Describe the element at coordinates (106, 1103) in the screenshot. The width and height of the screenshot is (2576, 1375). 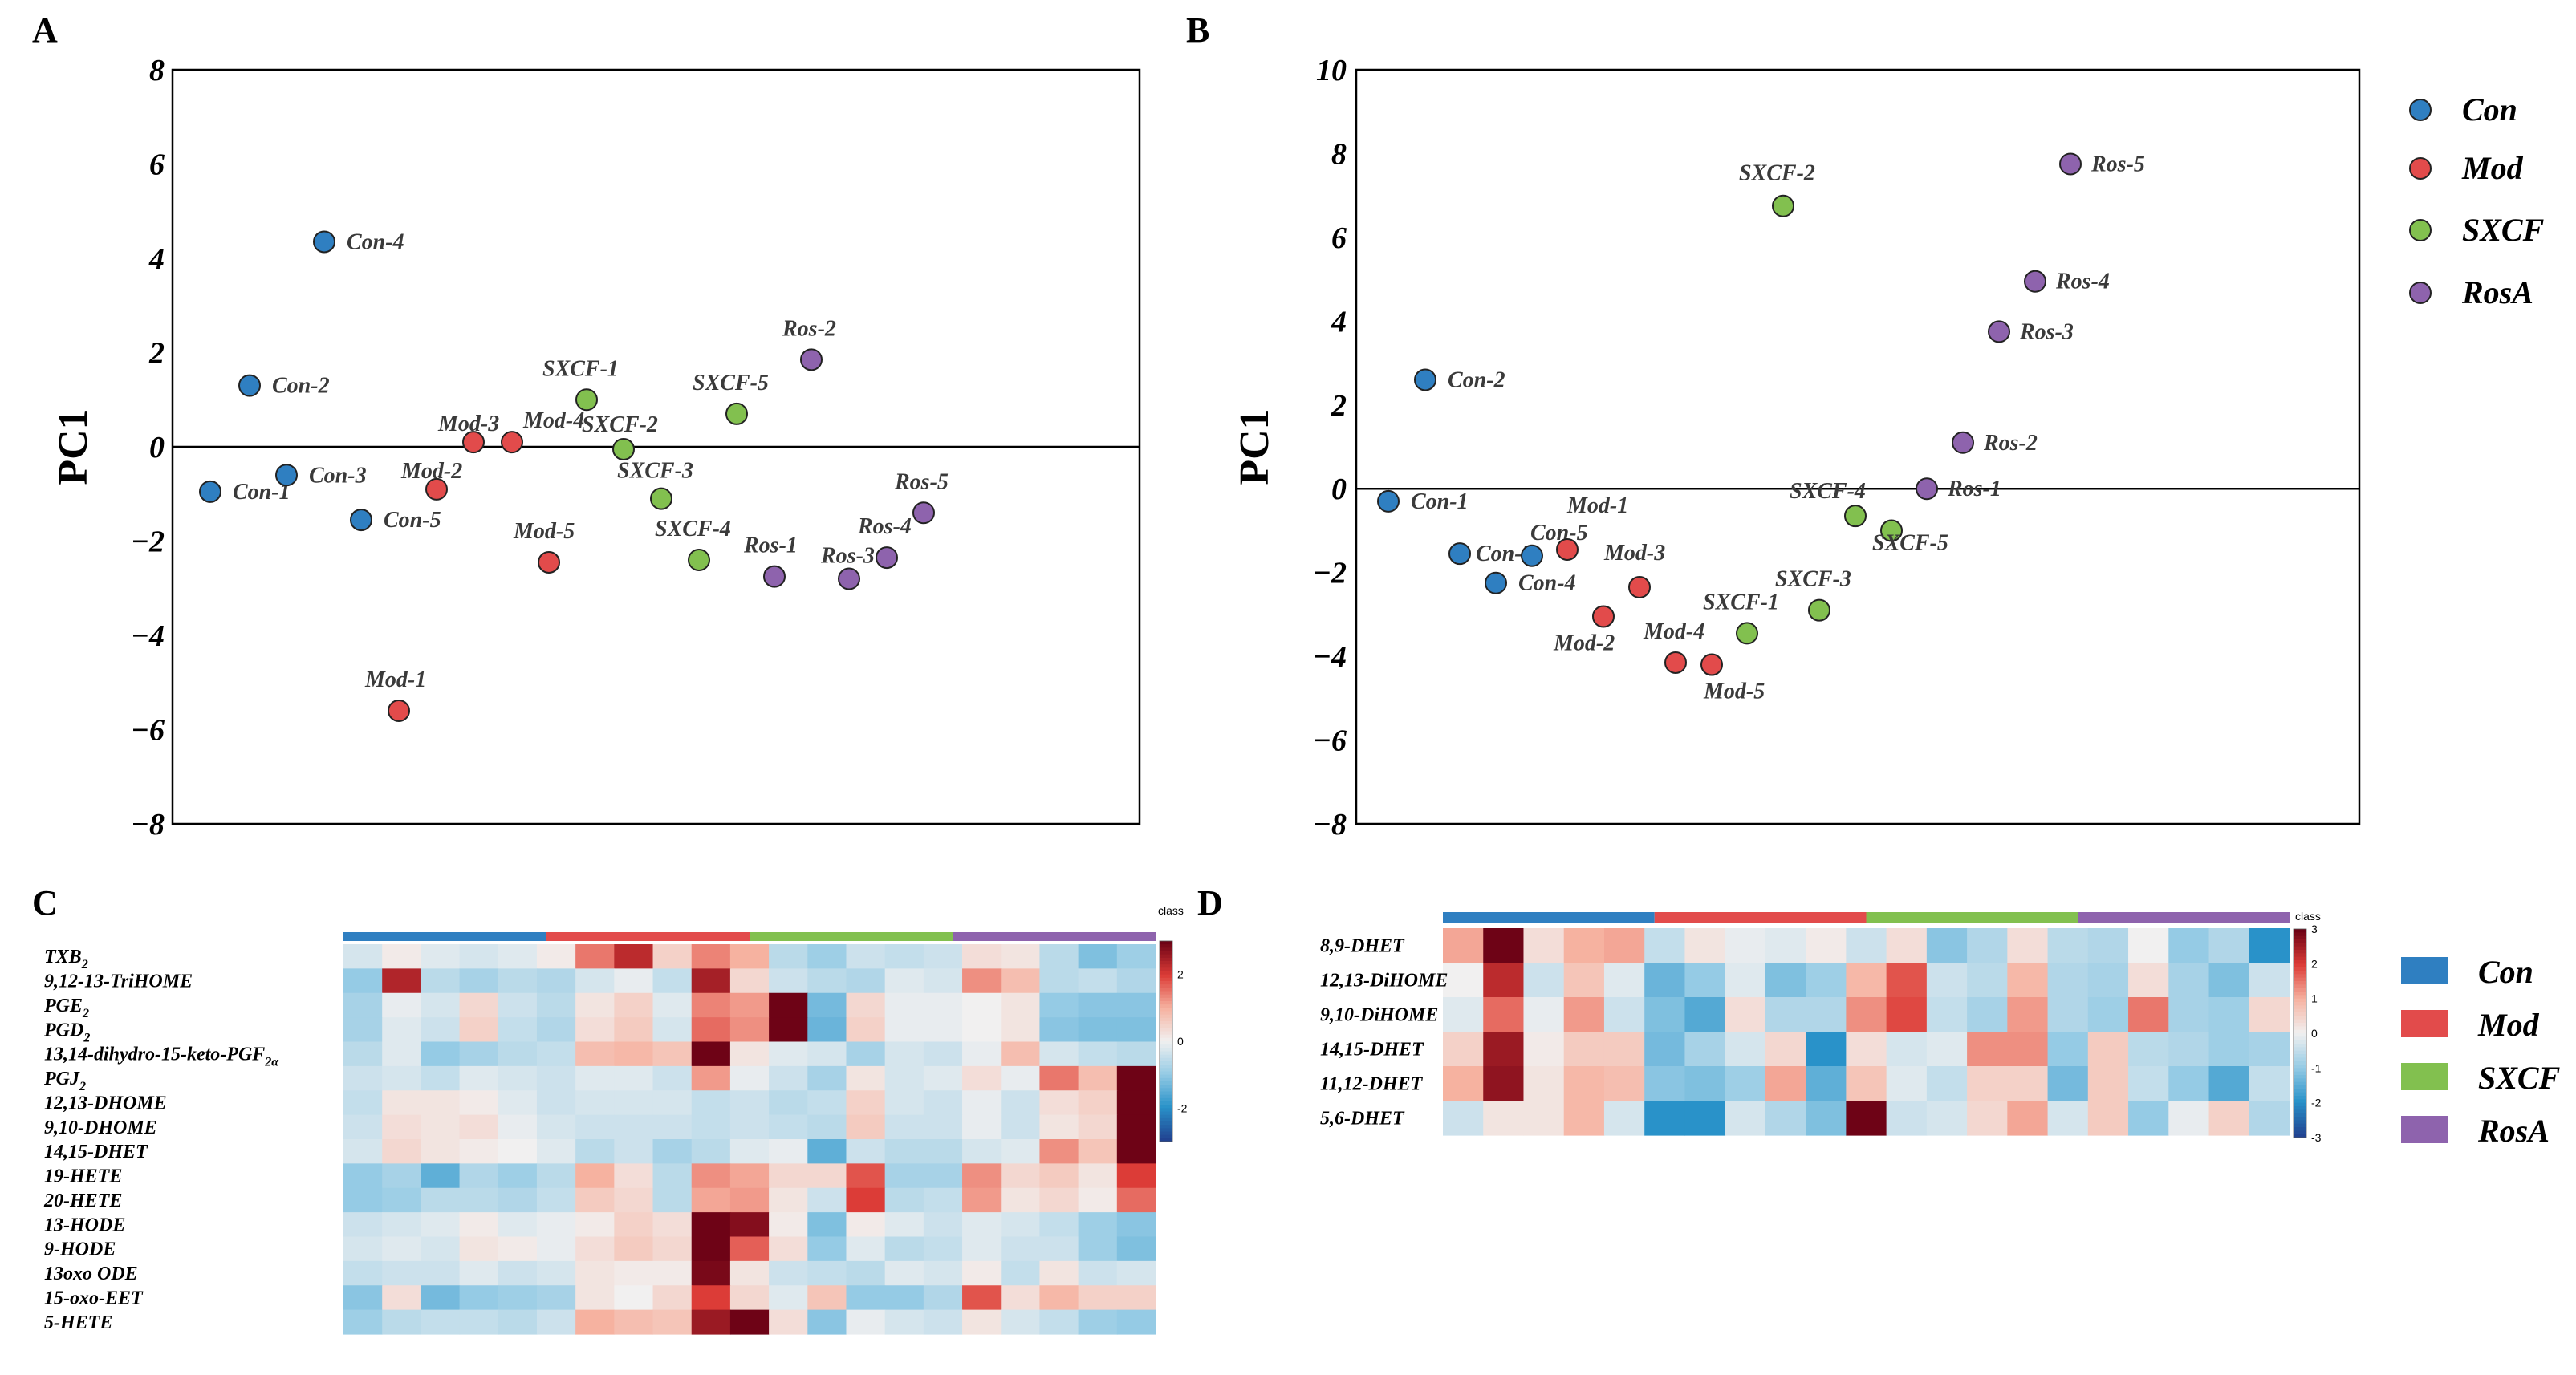
I see `row-label: 12,13-DHOME` at that location.